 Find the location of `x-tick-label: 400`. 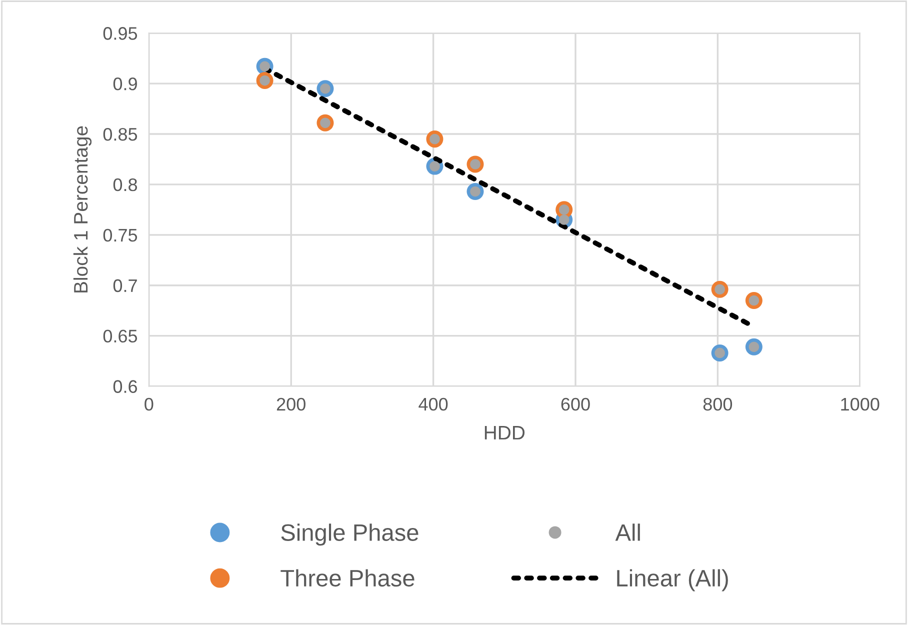

x-tick-label: 400 is located at coordinates (433, 404).